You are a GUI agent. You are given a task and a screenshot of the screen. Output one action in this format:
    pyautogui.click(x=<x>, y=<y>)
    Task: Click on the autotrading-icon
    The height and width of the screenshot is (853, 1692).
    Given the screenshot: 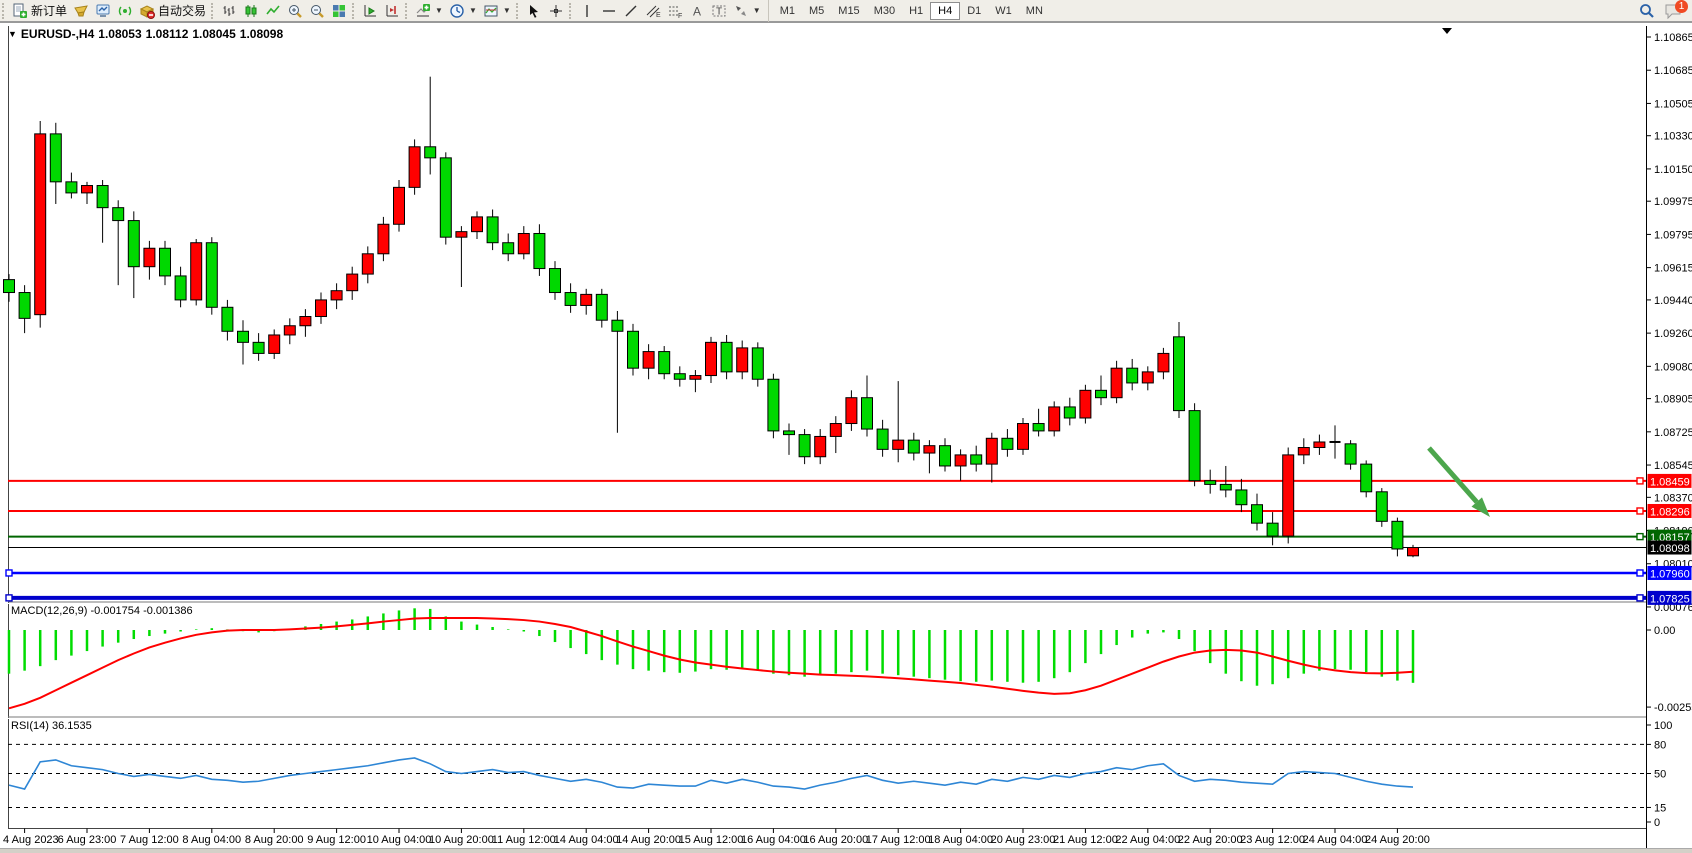 What is the action you would take?
    pyautogui.click(x=147, y=11)
    